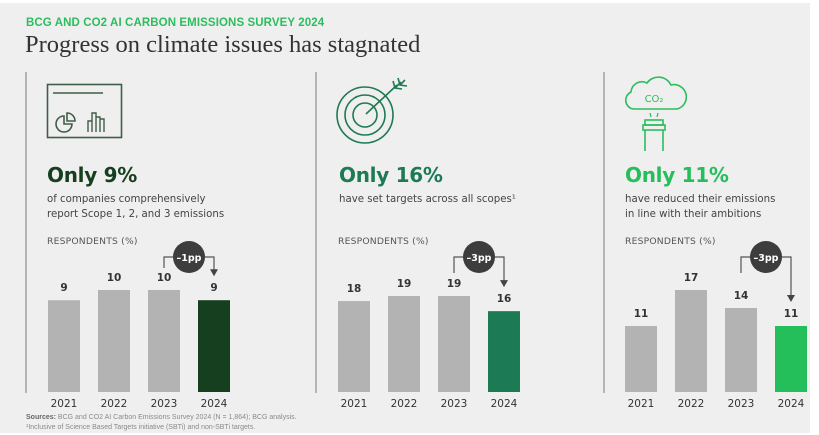 The height and width of the screenshot is (435, 819). Describe the element at coordinates (741, 296) in the screenshot. I see `value-label: 14` at that location.